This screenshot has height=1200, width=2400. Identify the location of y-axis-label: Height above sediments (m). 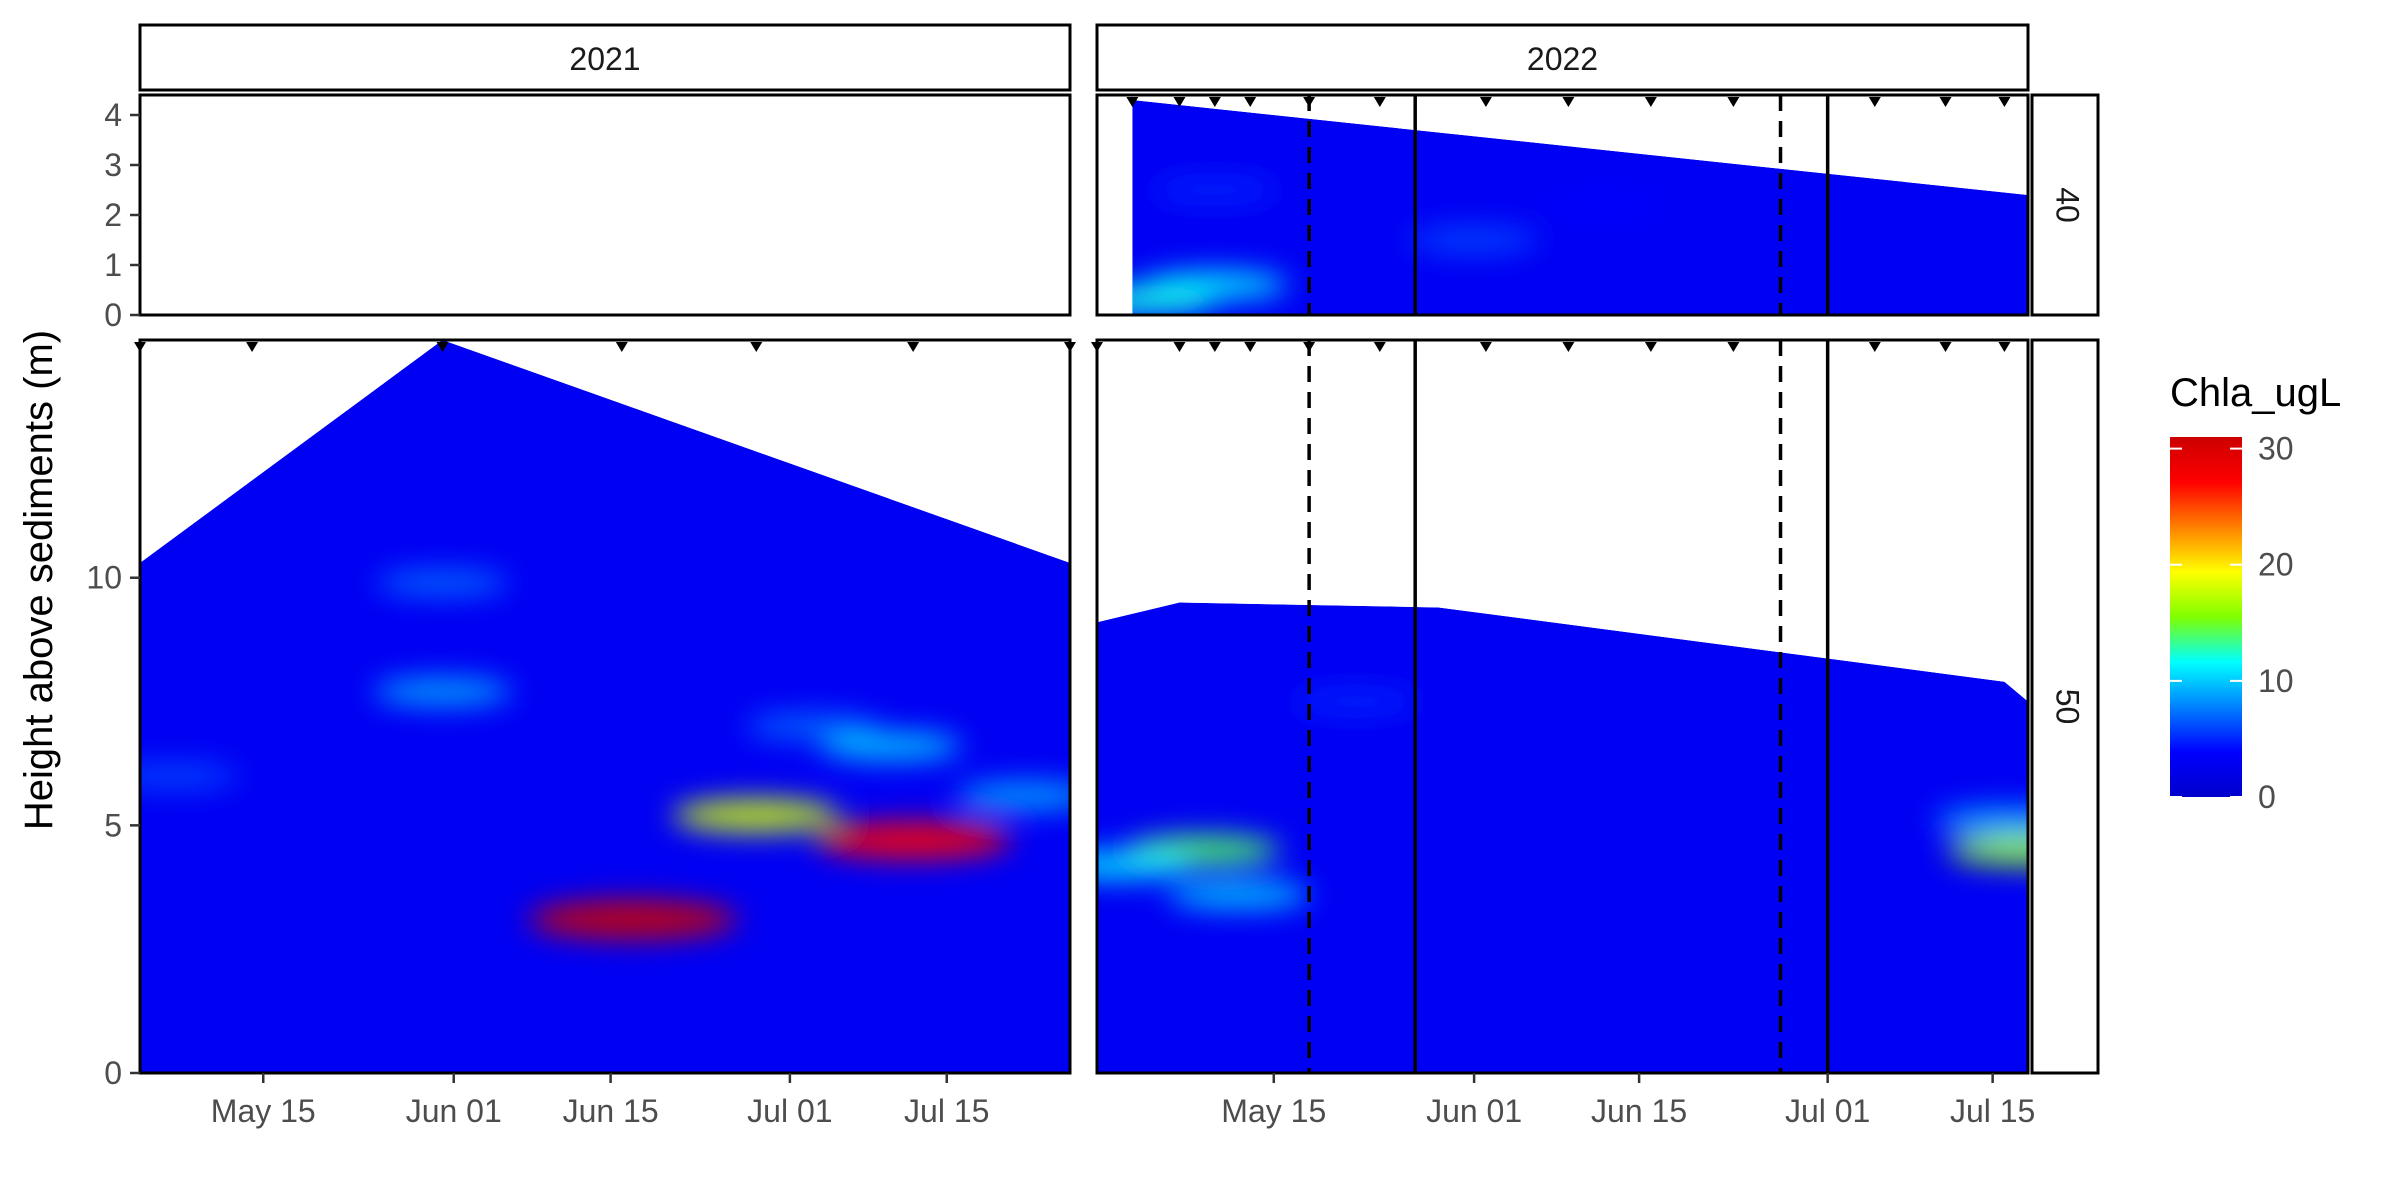
(39, 580).